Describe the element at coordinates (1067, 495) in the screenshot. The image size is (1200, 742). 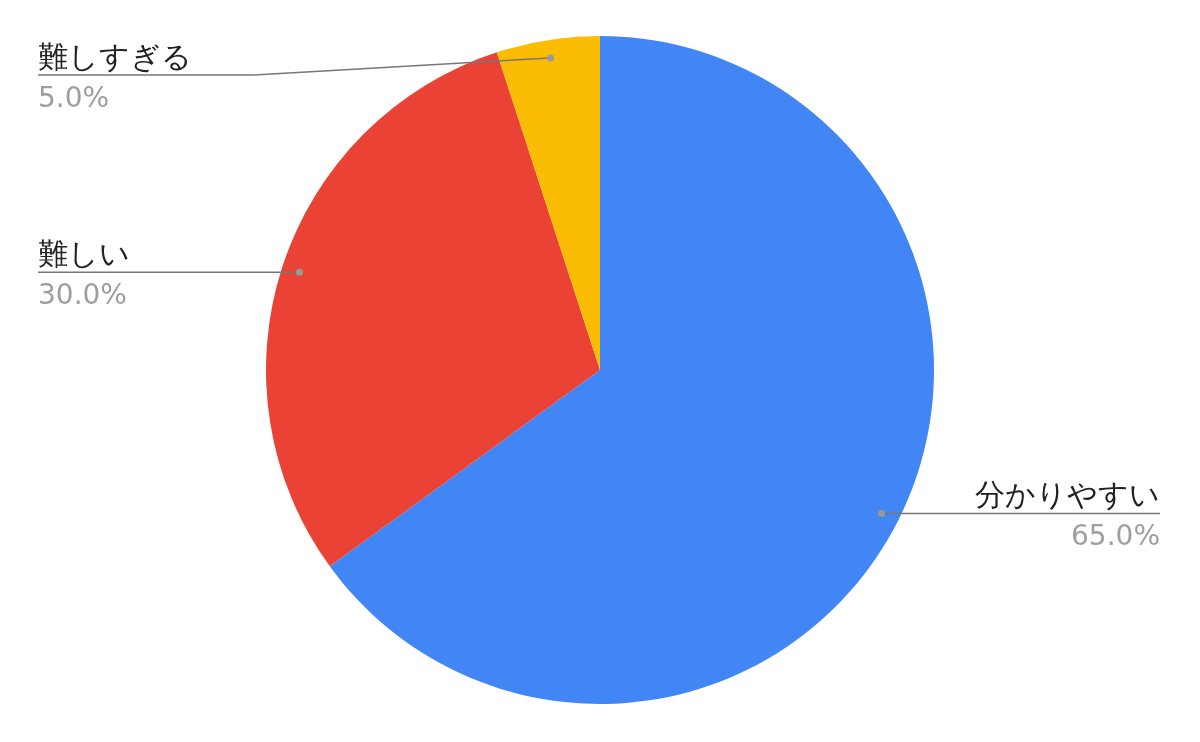
I see `slice-label: 分かりやすい` at that location.